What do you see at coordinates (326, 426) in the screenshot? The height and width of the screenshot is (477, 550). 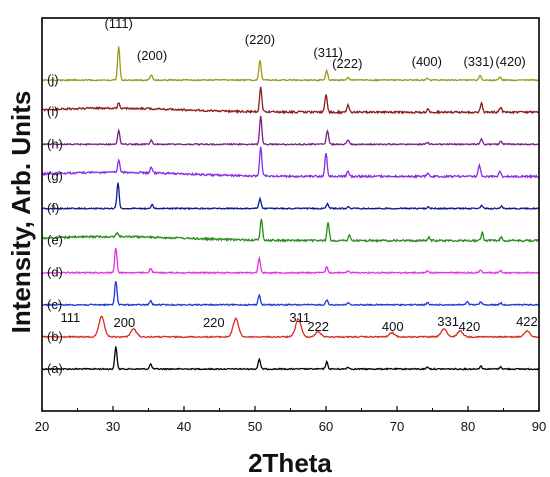 I see `x-tick-label: 60` at bounding box center [326, 426].